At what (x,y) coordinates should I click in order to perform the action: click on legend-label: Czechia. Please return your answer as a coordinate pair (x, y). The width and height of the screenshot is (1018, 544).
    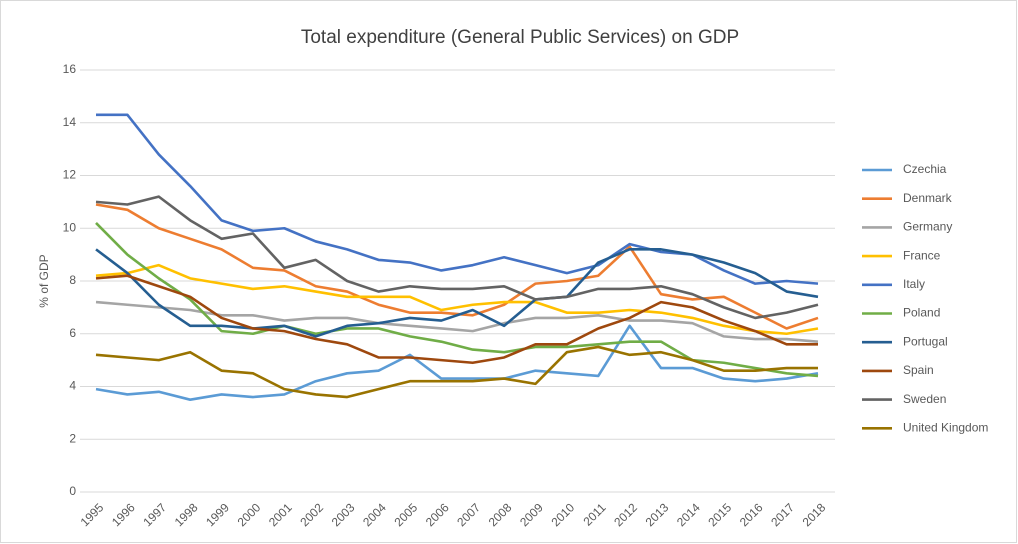
    Looking at the image, I should click on (925, 169).